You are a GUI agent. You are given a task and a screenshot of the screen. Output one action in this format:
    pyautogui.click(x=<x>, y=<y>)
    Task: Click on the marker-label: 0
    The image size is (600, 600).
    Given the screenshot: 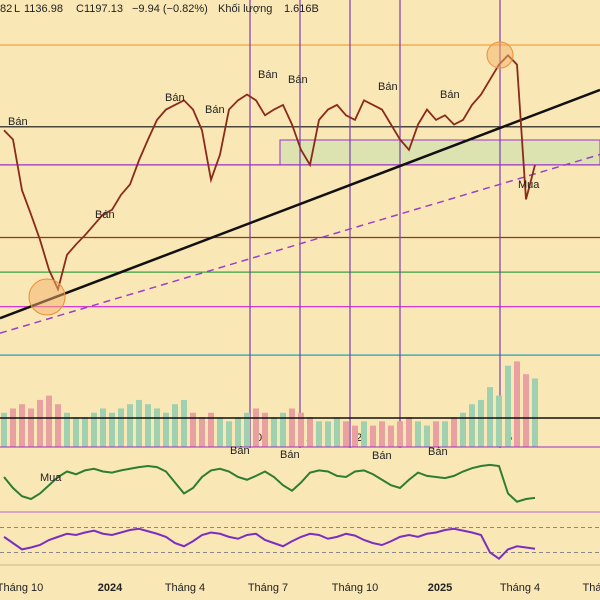 What is the action you would take?
    pyautogui.click(x=259, y=438)
    